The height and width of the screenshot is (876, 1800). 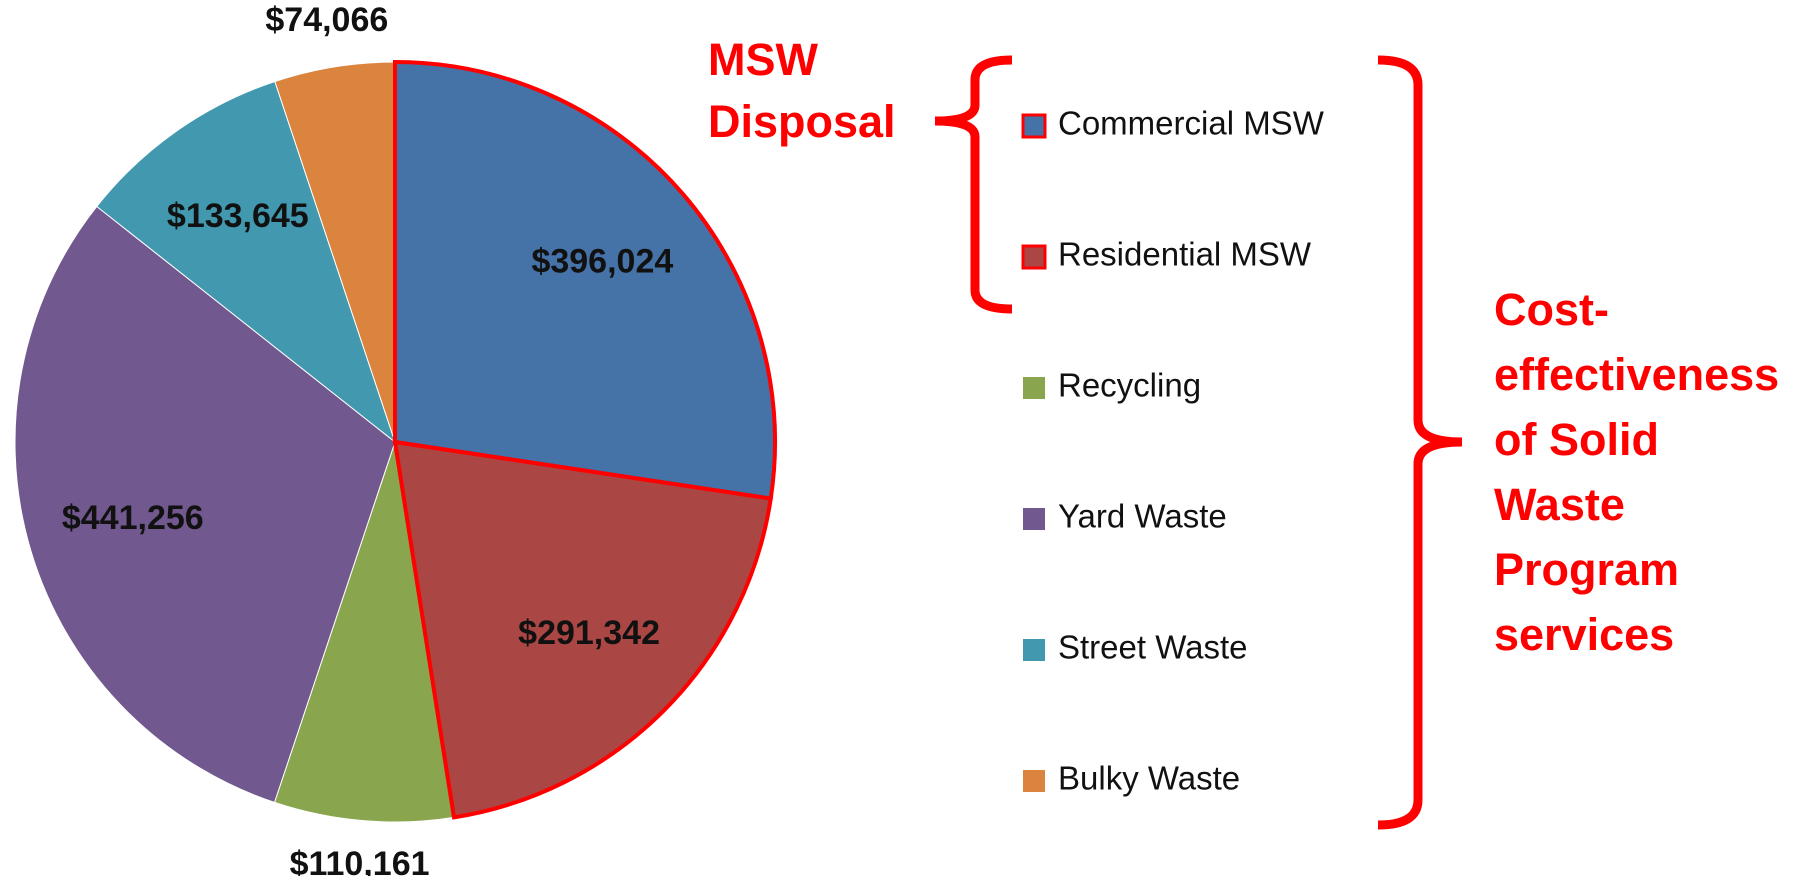 What do you see at coordinates (1185, 254) in the screenshot?
I see `legend-label: Residential MSW` at bounding box center [1185, 254].